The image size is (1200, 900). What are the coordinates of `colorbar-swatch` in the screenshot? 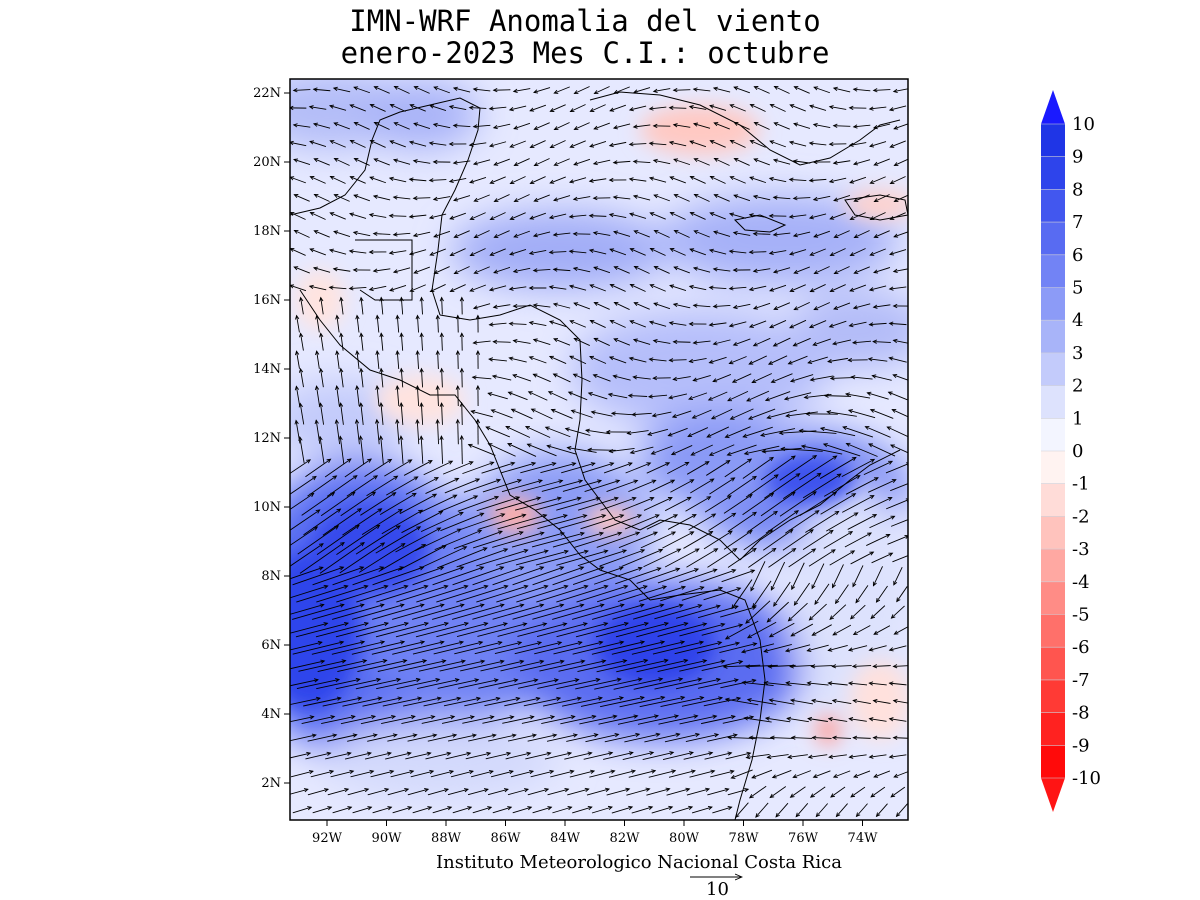 It's located at (1053, 173).